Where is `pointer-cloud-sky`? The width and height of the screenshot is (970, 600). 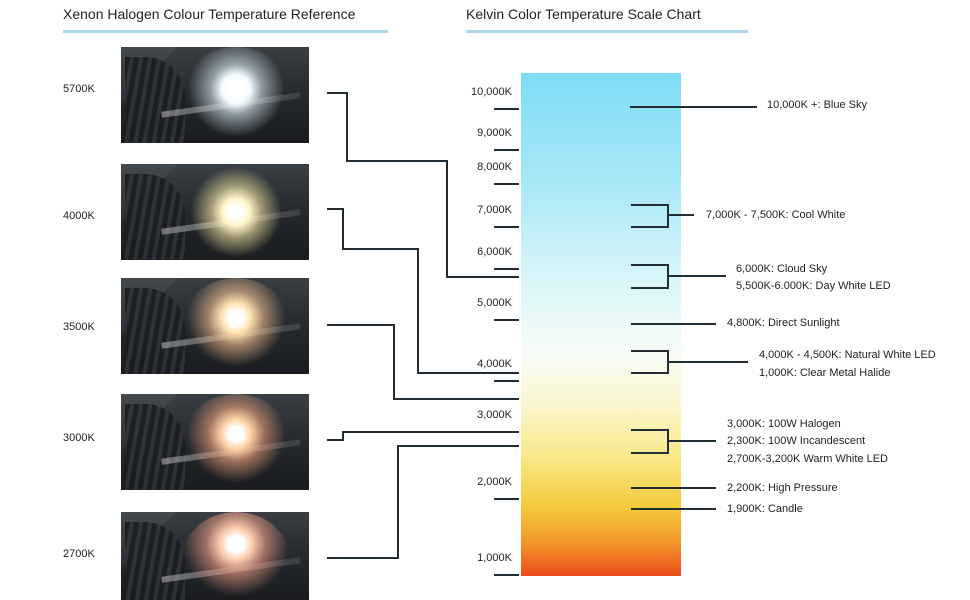
pointer-cloud-sky is located at coordinates (697, 276).